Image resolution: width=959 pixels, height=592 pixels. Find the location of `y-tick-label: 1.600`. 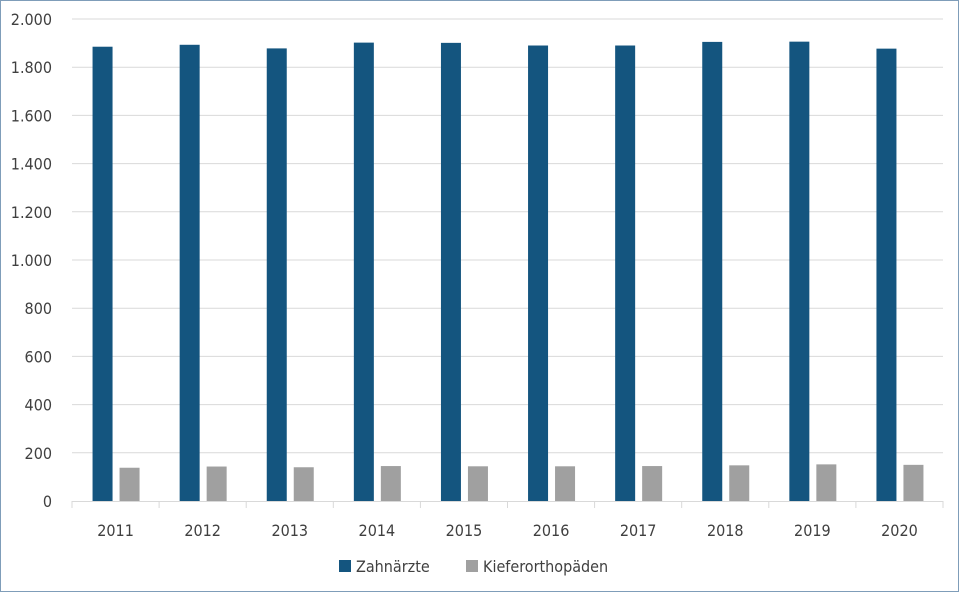

y-tick-label: 1.600 is located at coordinates (31, 115).